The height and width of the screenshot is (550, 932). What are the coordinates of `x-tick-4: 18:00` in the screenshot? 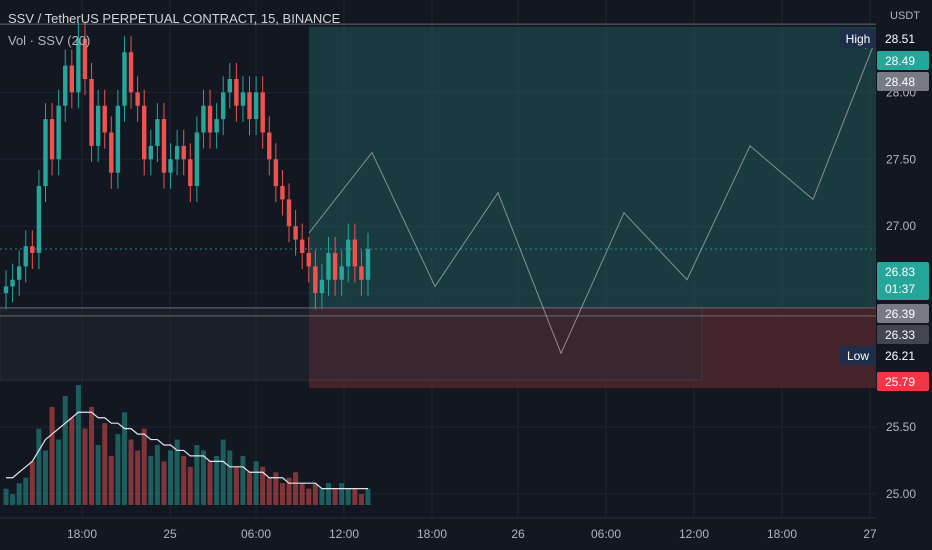 It's located at (432, 534).